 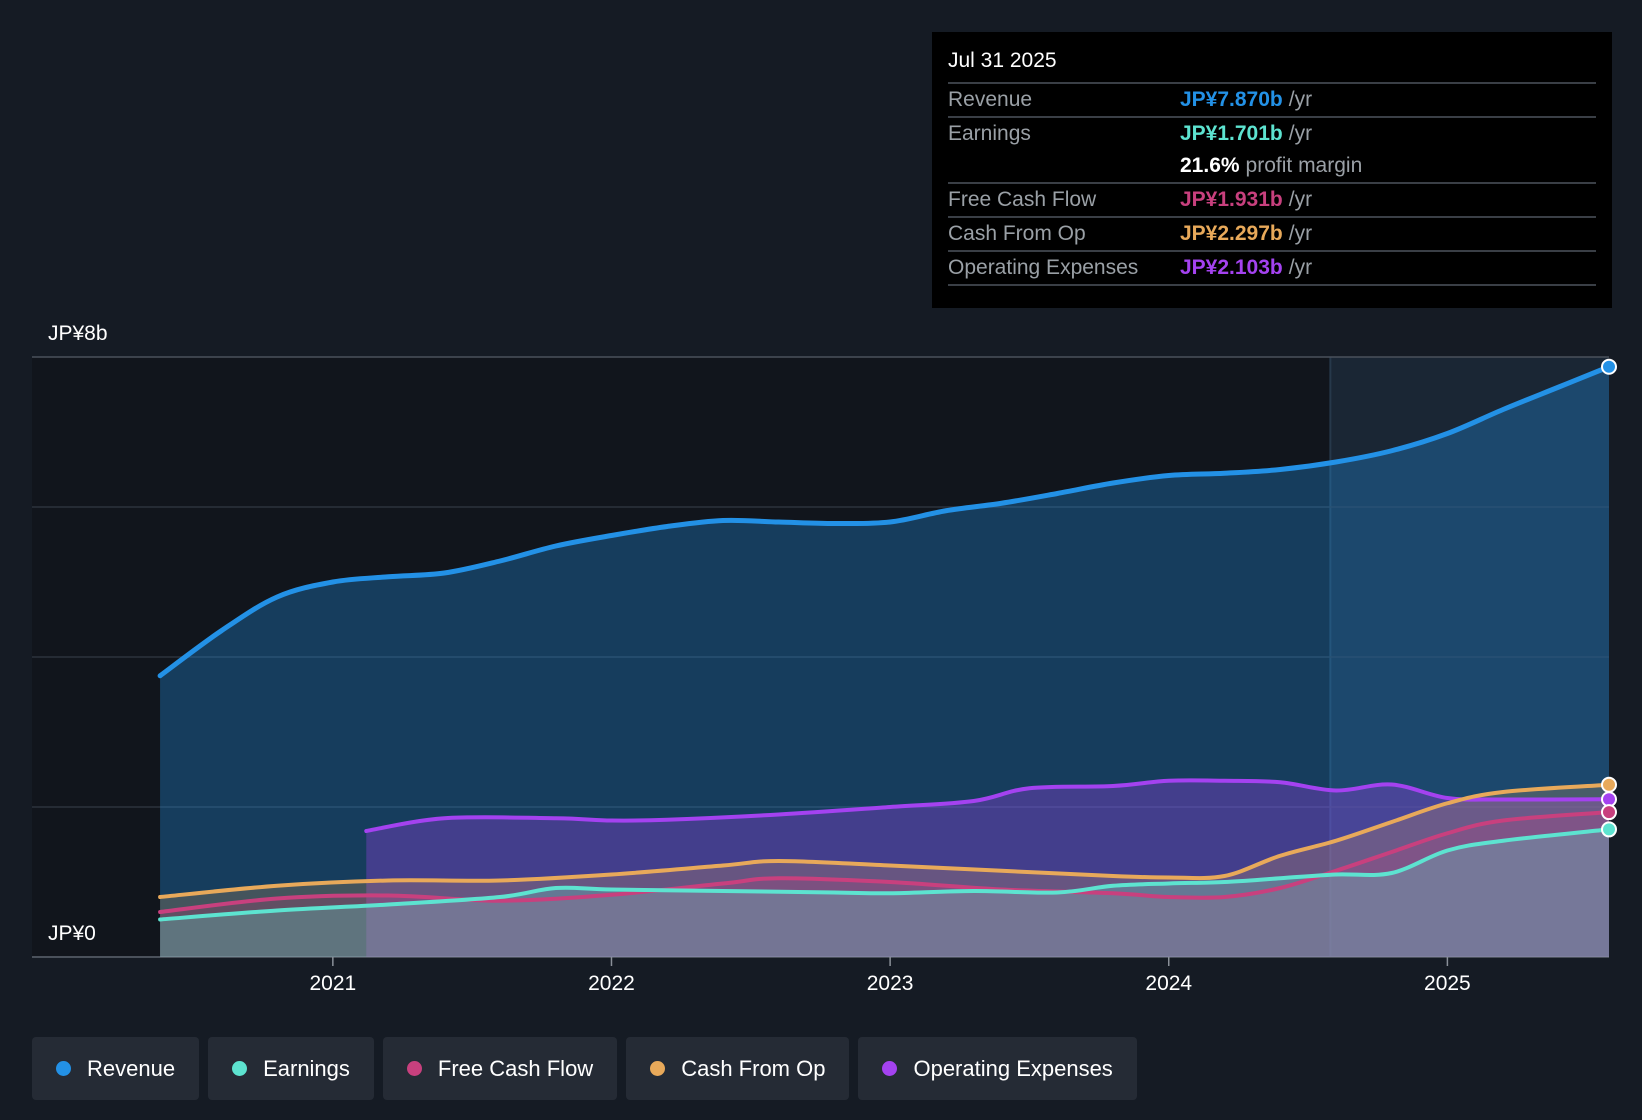 I want to click on fcf-end-dot, so click(x=1609, y=812).